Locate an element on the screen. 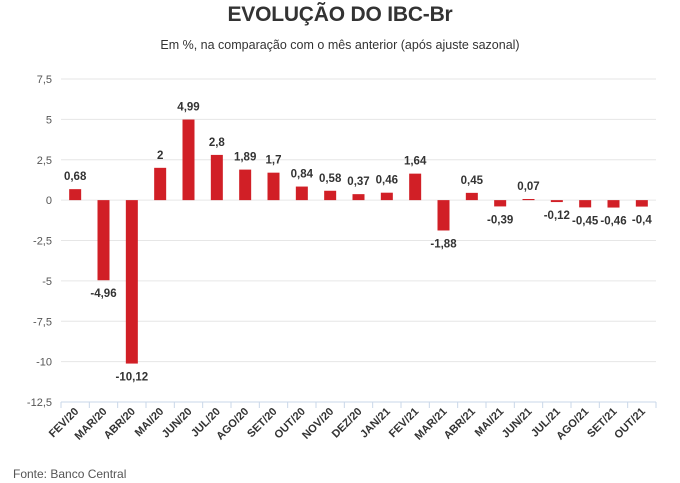  data-label: -0,12 is located at coordinates (557, 216).